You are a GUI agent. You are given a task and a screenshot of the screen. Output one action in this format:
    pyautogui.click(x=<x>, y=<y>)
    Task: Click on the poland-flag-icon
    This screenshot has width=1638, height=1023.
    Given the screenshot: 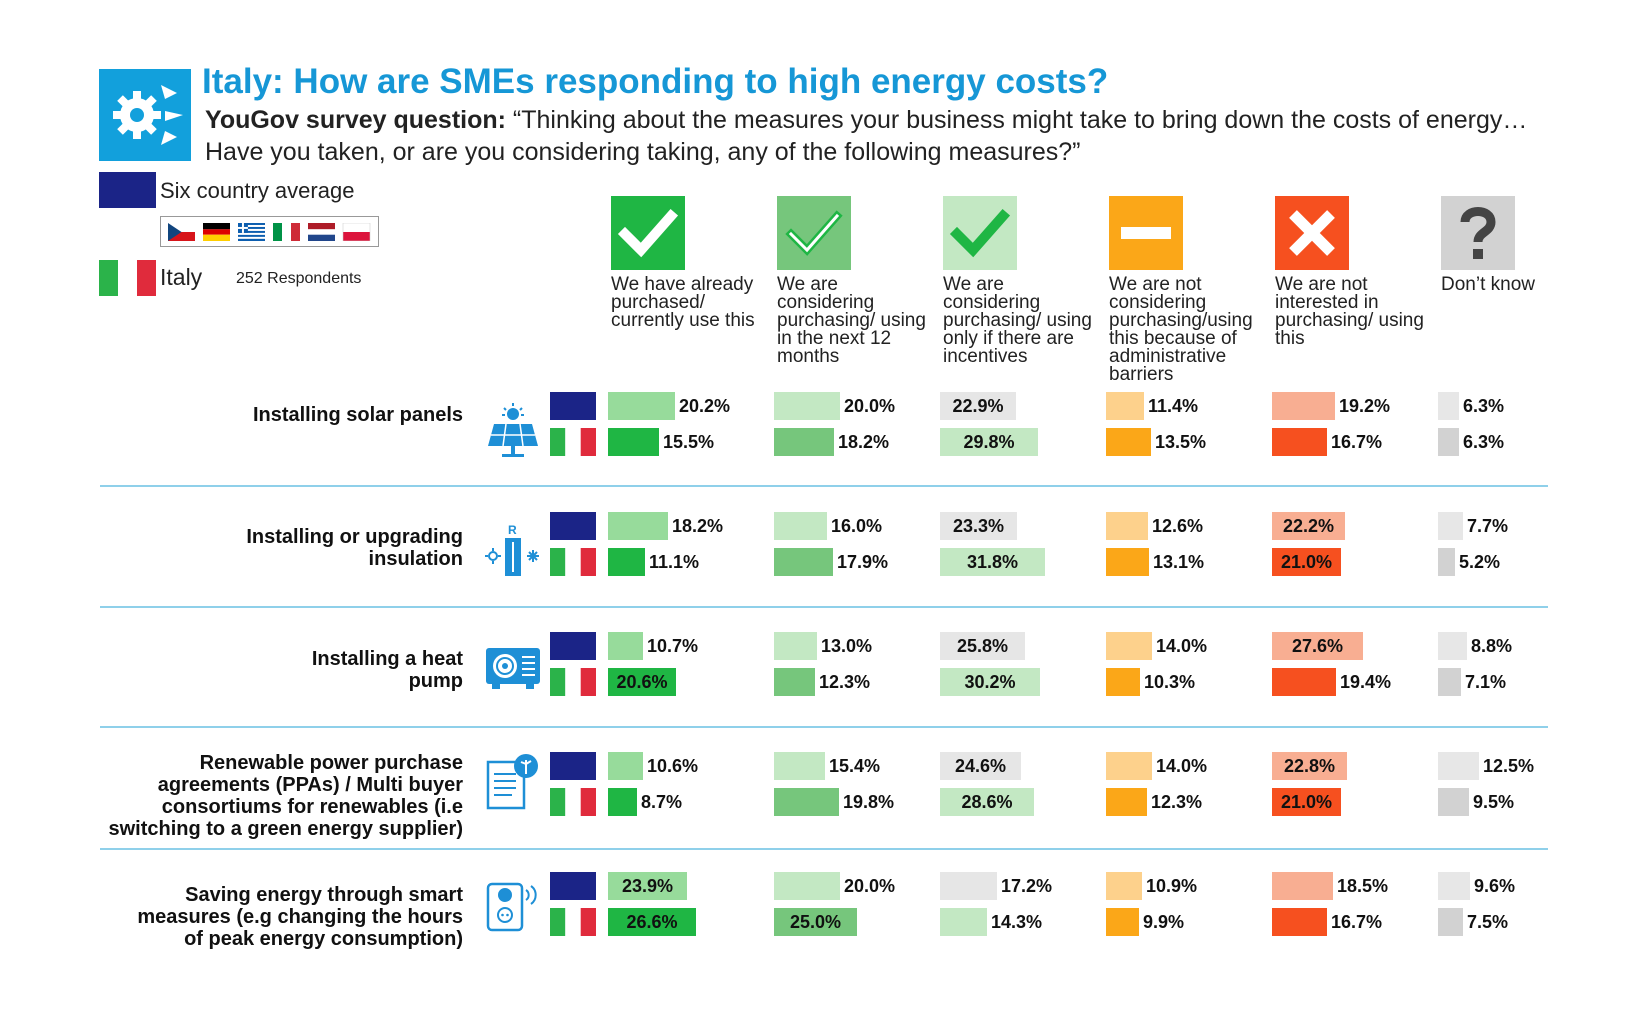 What is the action you would take?
    pyautogui.click(x=356, y=232)
    